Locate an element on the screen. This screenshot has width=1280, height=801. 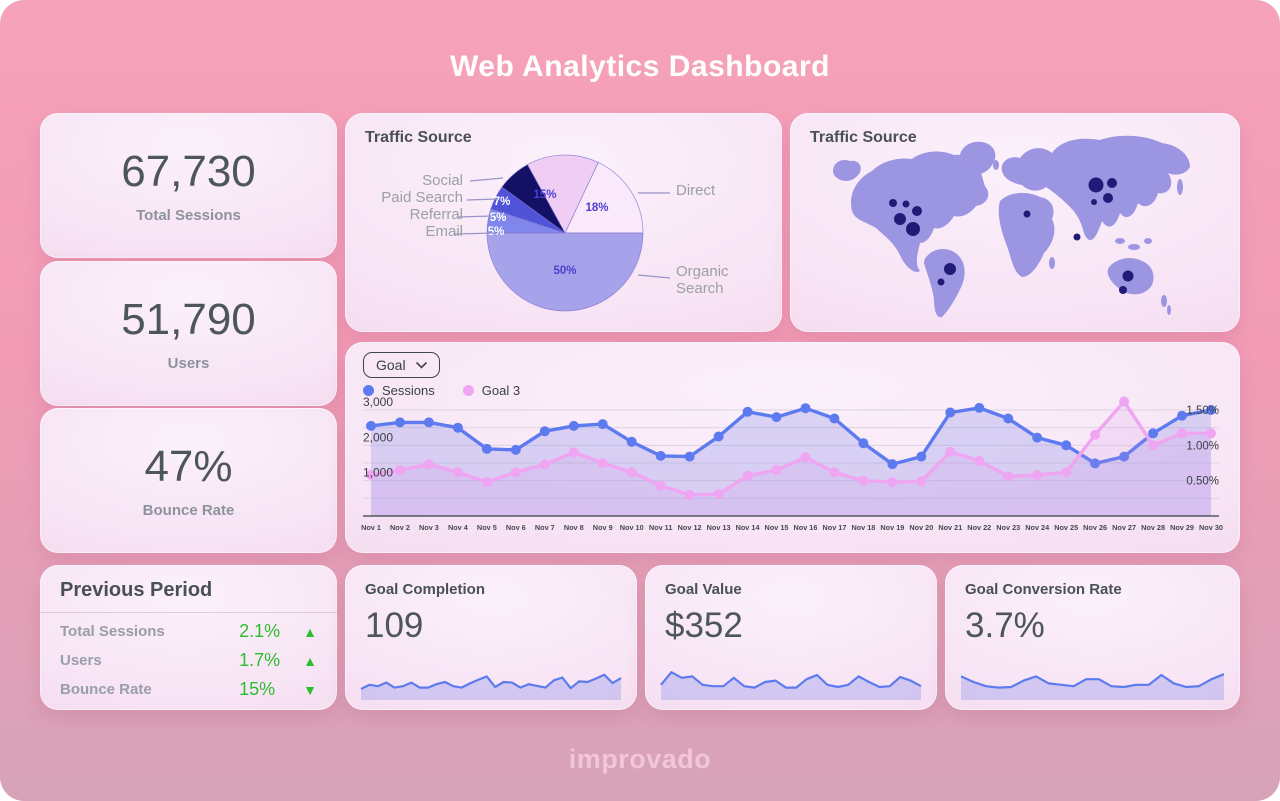
x-axis-tick: Nov 28 is located at coordinates (1153, 527).